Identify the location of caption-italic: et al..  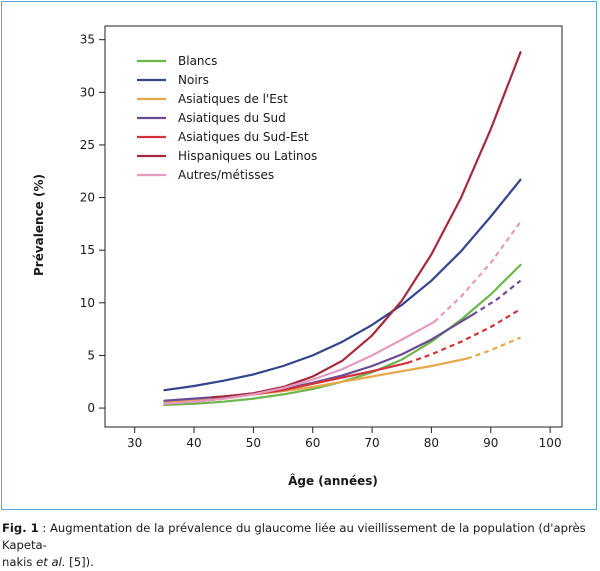
(51, 562).